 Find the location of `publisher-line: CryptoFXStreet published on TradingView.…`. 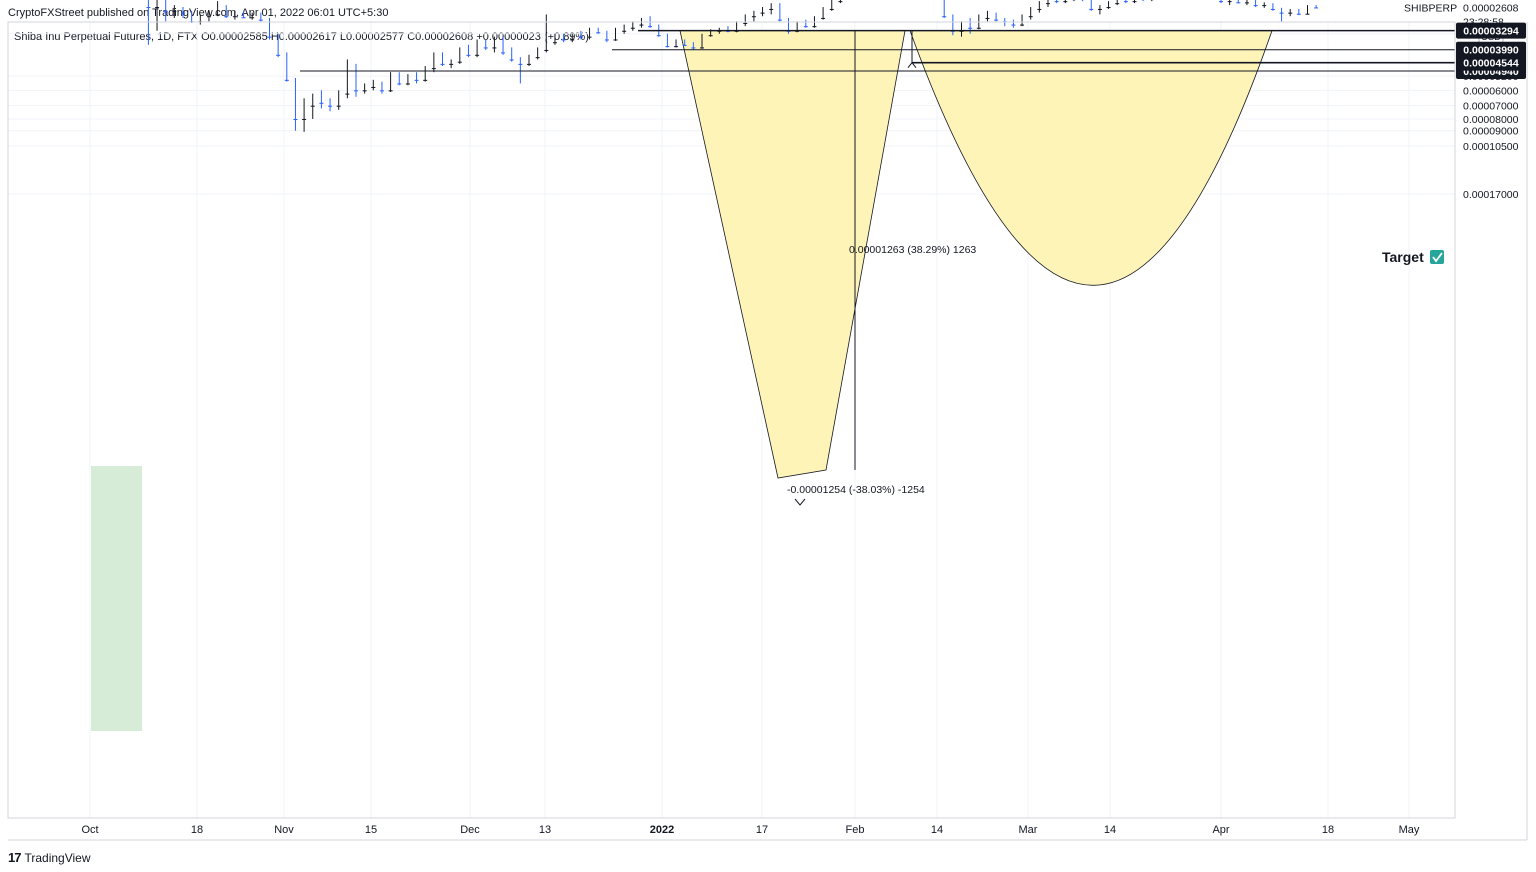

publisher-line: CryptoFXStreet published on TradingView.… is located at coordinates (198, 13).